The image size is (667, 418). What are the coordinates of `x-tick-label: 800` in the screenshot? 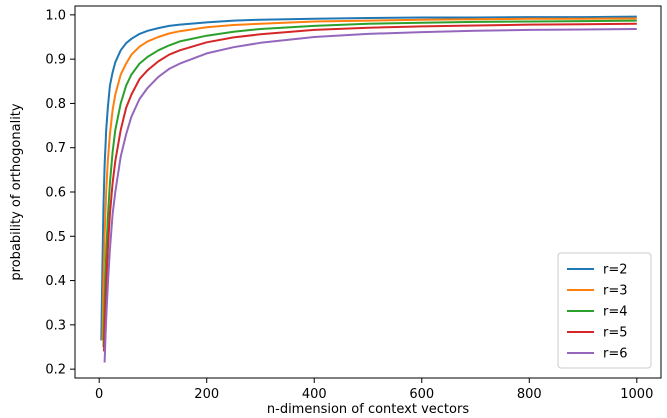 It's located at (529, 394).